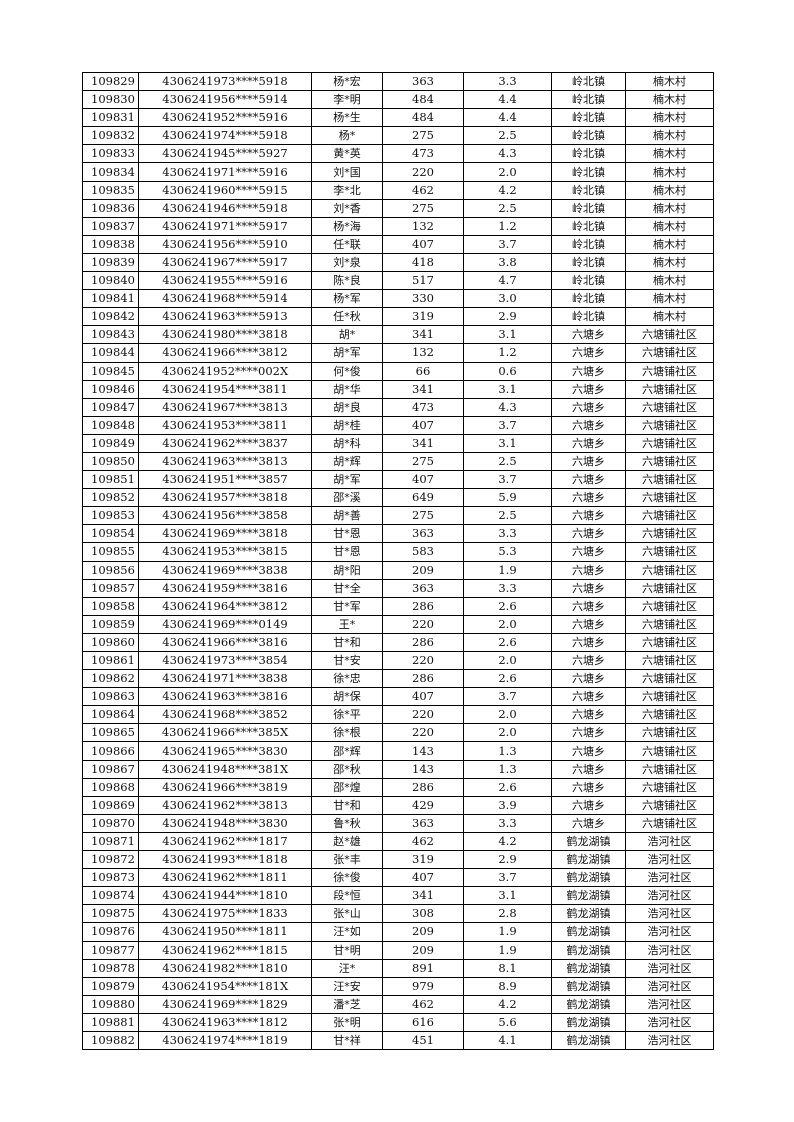 Image resolution: width=794 pixels, height=1122 pixels. What do you see at coordinates (507, 787) in the screenshot?
I see `cell-value: 2.6` at bounding box center [507, 787].